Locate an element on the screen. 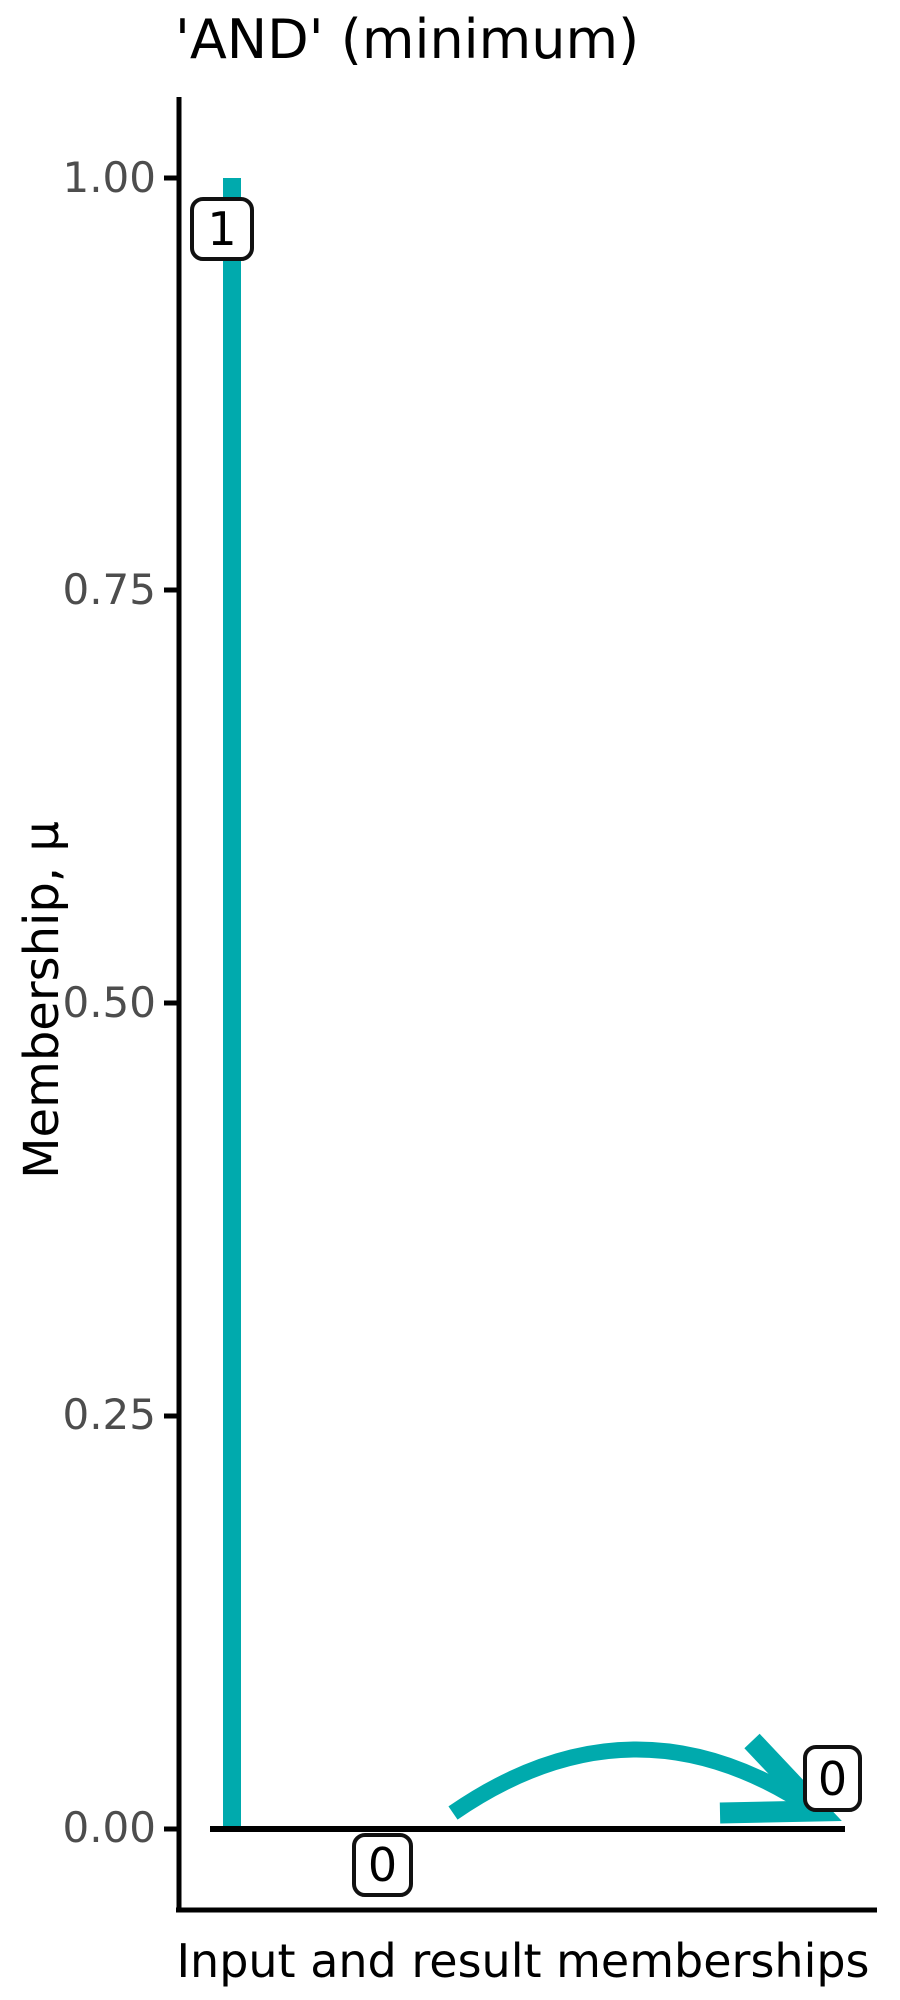  chart-title: 'AND' (minimum) is located at coordinates (407, 39).